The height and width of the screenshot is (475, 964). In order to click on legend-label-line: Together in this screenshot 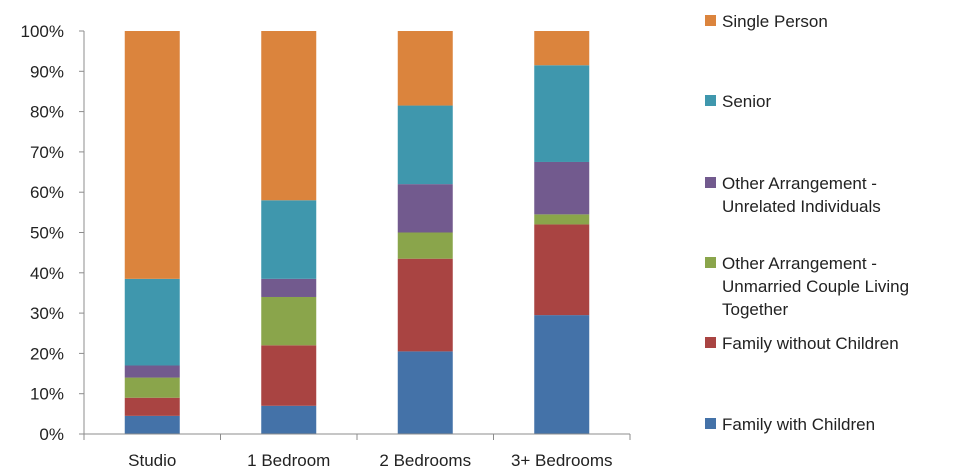, I will do `click(755, 309)`.